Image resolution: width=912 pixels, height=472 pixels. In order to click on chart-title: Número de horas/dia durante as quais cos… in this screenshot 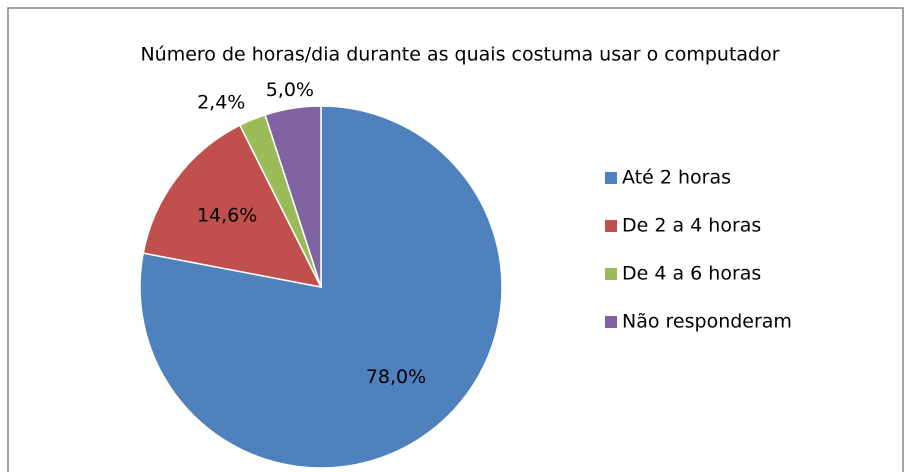, I will do `click(459, 55)`.